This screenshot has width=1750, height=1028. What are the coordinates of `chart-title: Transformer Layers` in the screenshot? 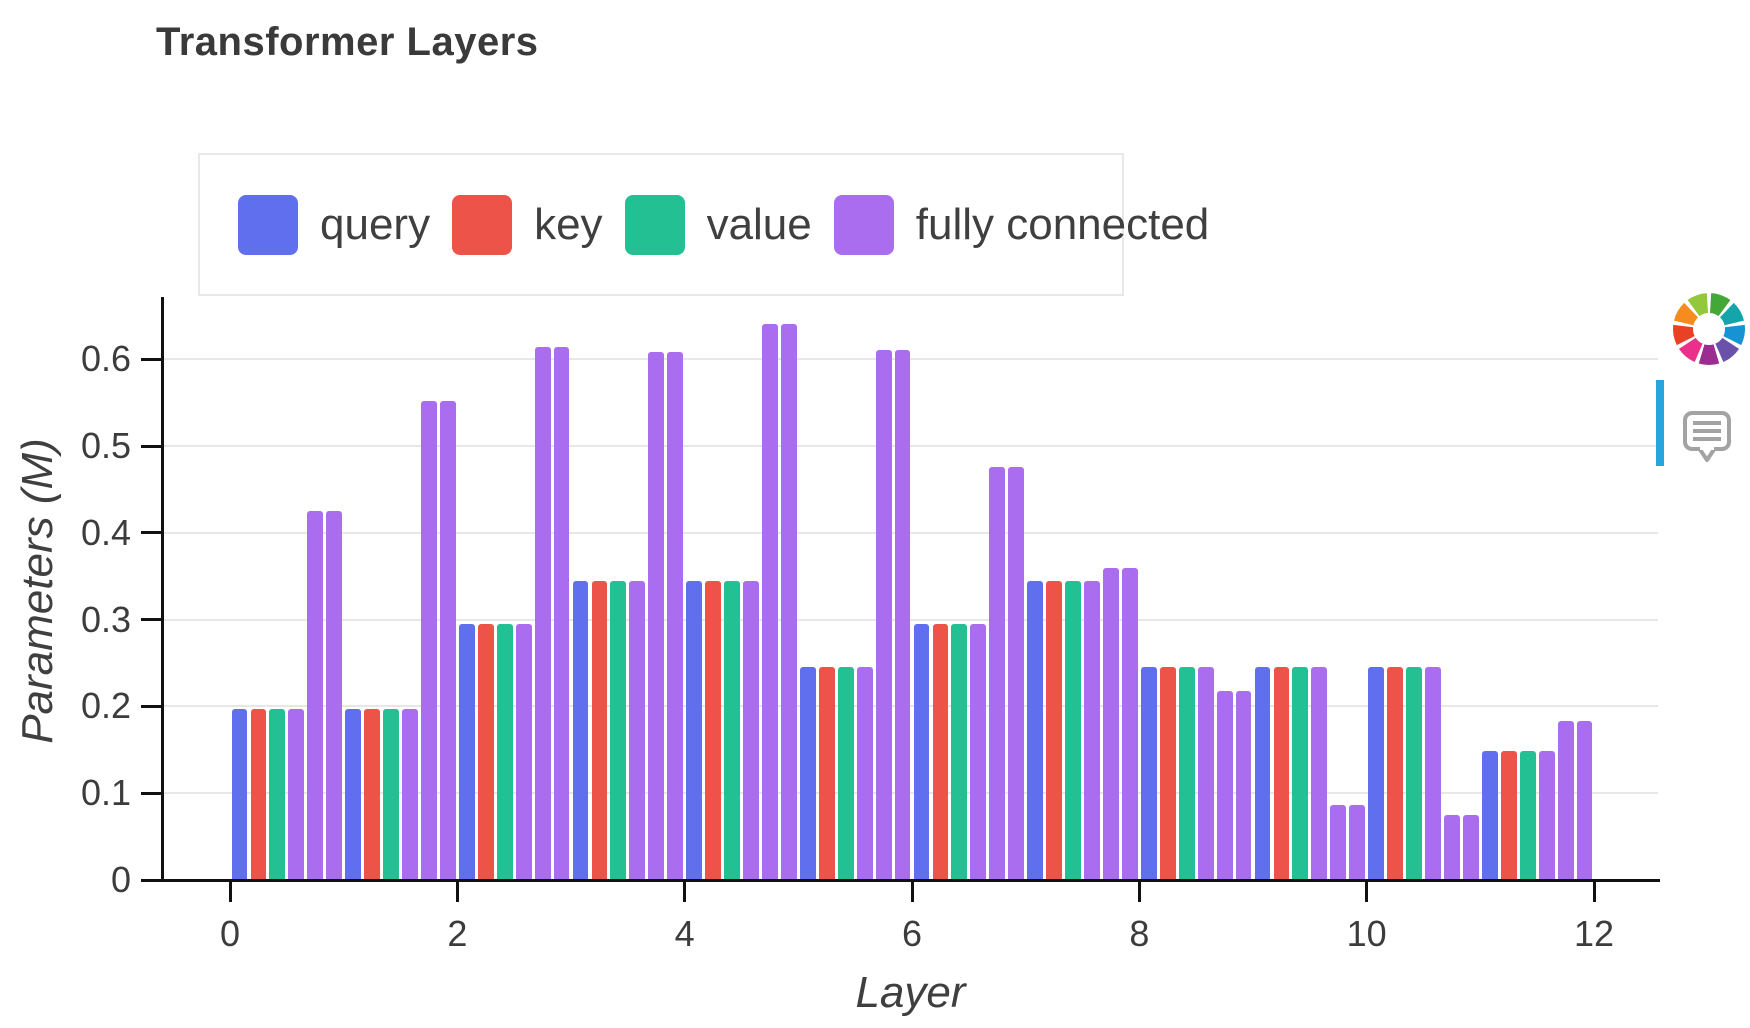 It's located at (347, 42).